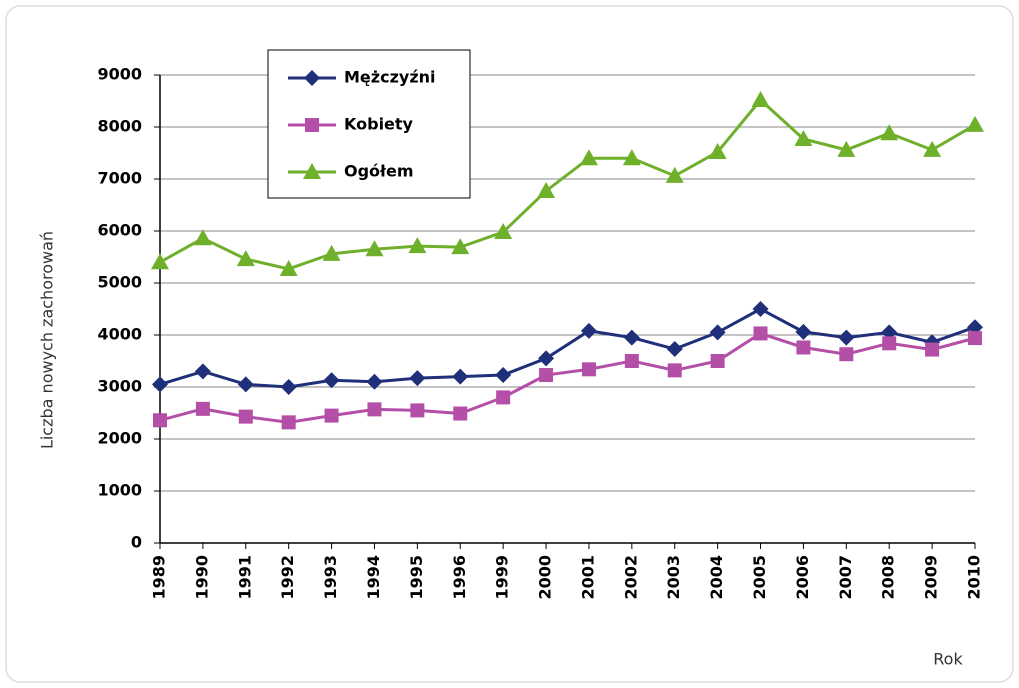  What do you see at coordinates (948, 659) in the screenshot?
I see `x-axis-label: Rok` at bounding box center [948, 659].